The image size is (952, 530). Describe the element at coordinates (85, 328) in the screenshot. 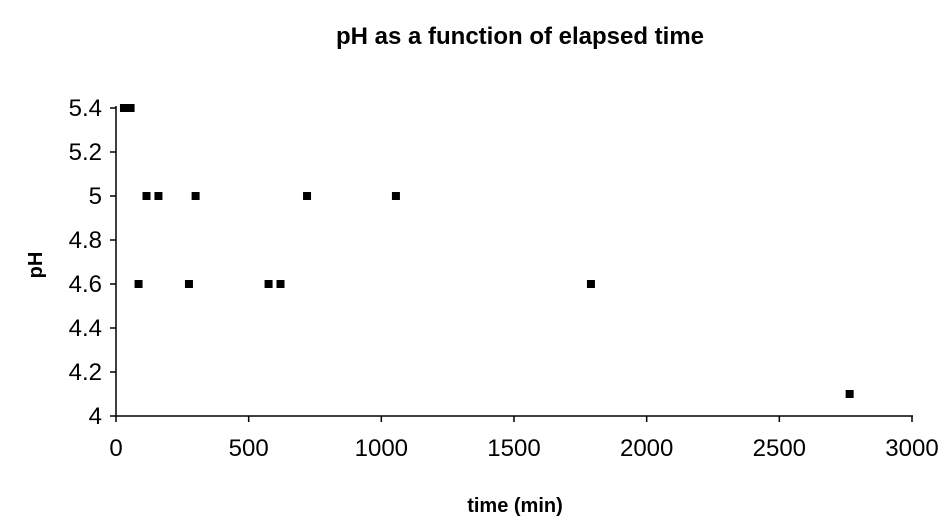

I see `y-tick-label: 4.4` at that location.